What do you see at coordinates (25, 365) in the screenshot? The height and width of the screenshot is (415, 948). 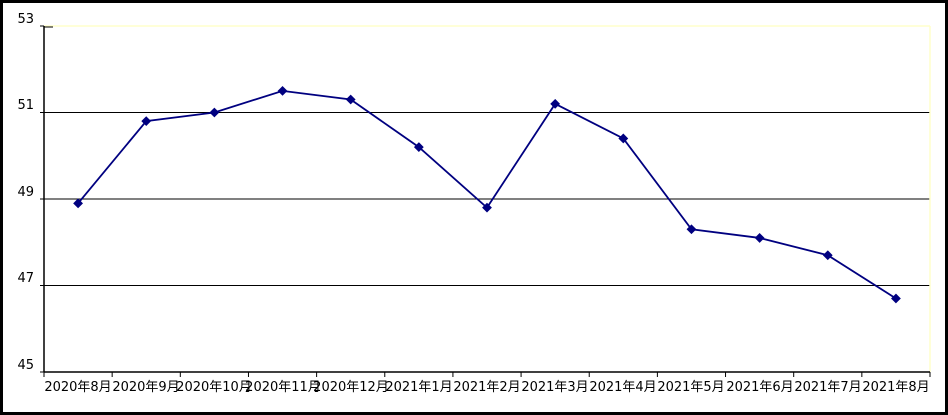 I see `y-axis-tick-label: 45` at bounding box center [25, 365].